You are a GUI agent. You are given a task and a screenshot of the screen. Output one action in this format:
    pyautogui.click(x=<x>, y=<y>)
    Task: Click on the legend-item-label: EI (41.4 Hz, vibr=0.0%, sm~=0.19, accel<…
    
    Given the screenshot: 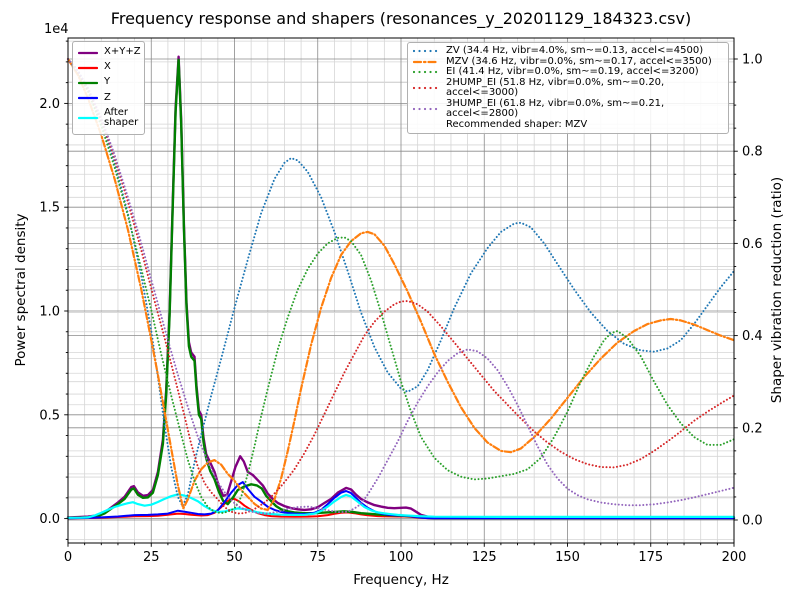 What is the action you would take?
    pyautogui.click(x=572, y=71)
    